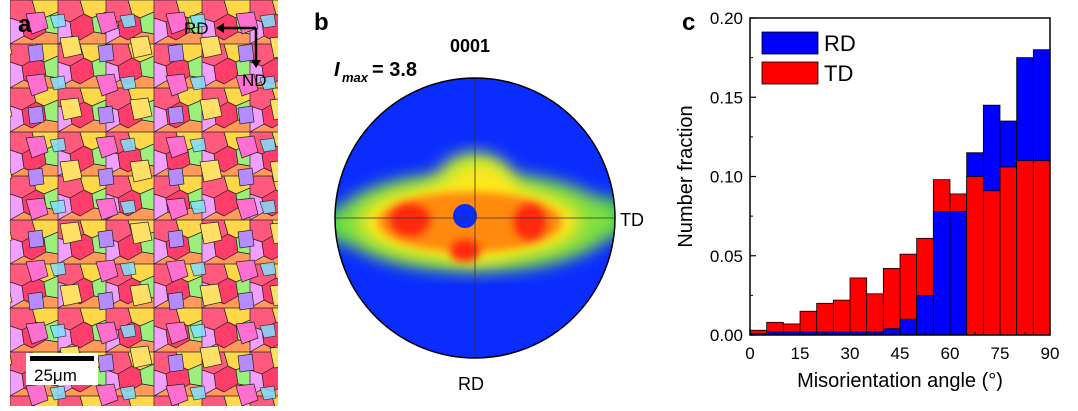 Image resolution: width=1078 pixels, height=411 pixels. I want to click on rd-label-b: RD, so click(471, 384).